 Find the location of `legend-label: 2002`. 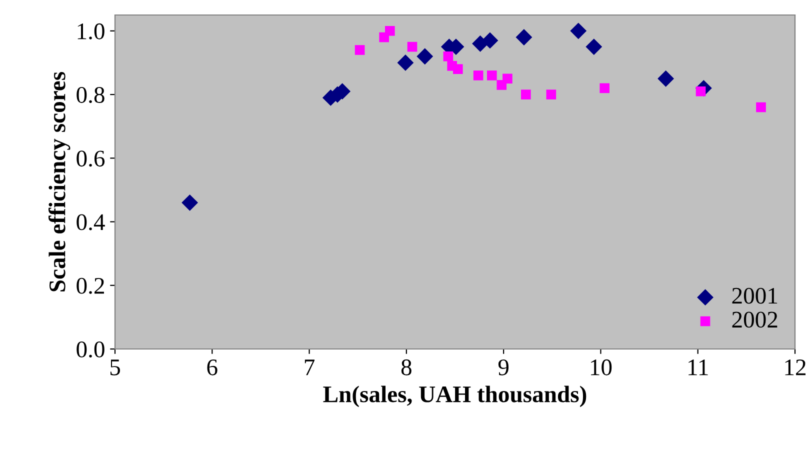

legend-label: 2002 is located at coordinates (755, 320).